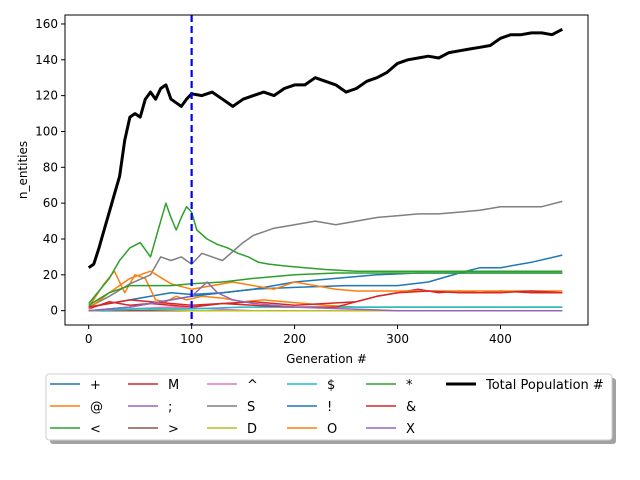  I want to click on legend-label-5: >, so click(173, 429).